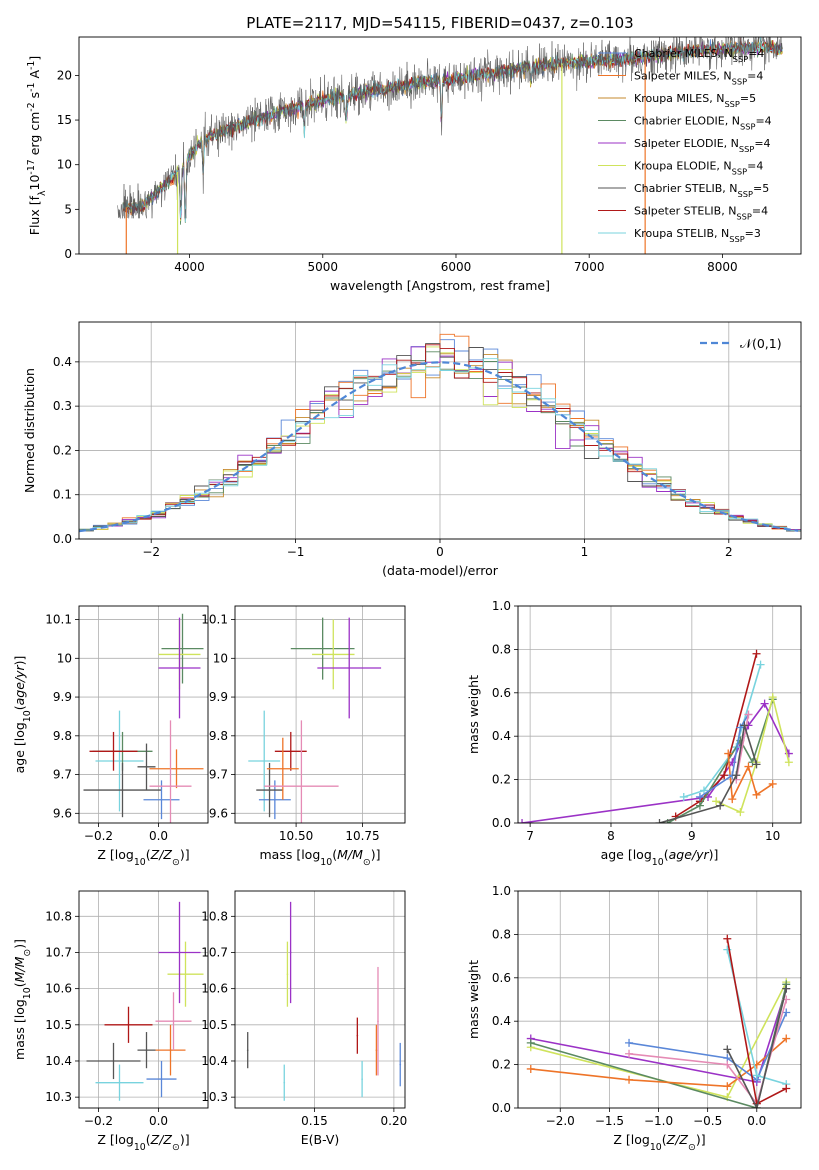 This screenshot has height=1170, width=819. Describe the element at coordinates (703, 123) in the screenshot. I see `legend-label: Chabrier ELODIE, NSSP​=4` at that location.